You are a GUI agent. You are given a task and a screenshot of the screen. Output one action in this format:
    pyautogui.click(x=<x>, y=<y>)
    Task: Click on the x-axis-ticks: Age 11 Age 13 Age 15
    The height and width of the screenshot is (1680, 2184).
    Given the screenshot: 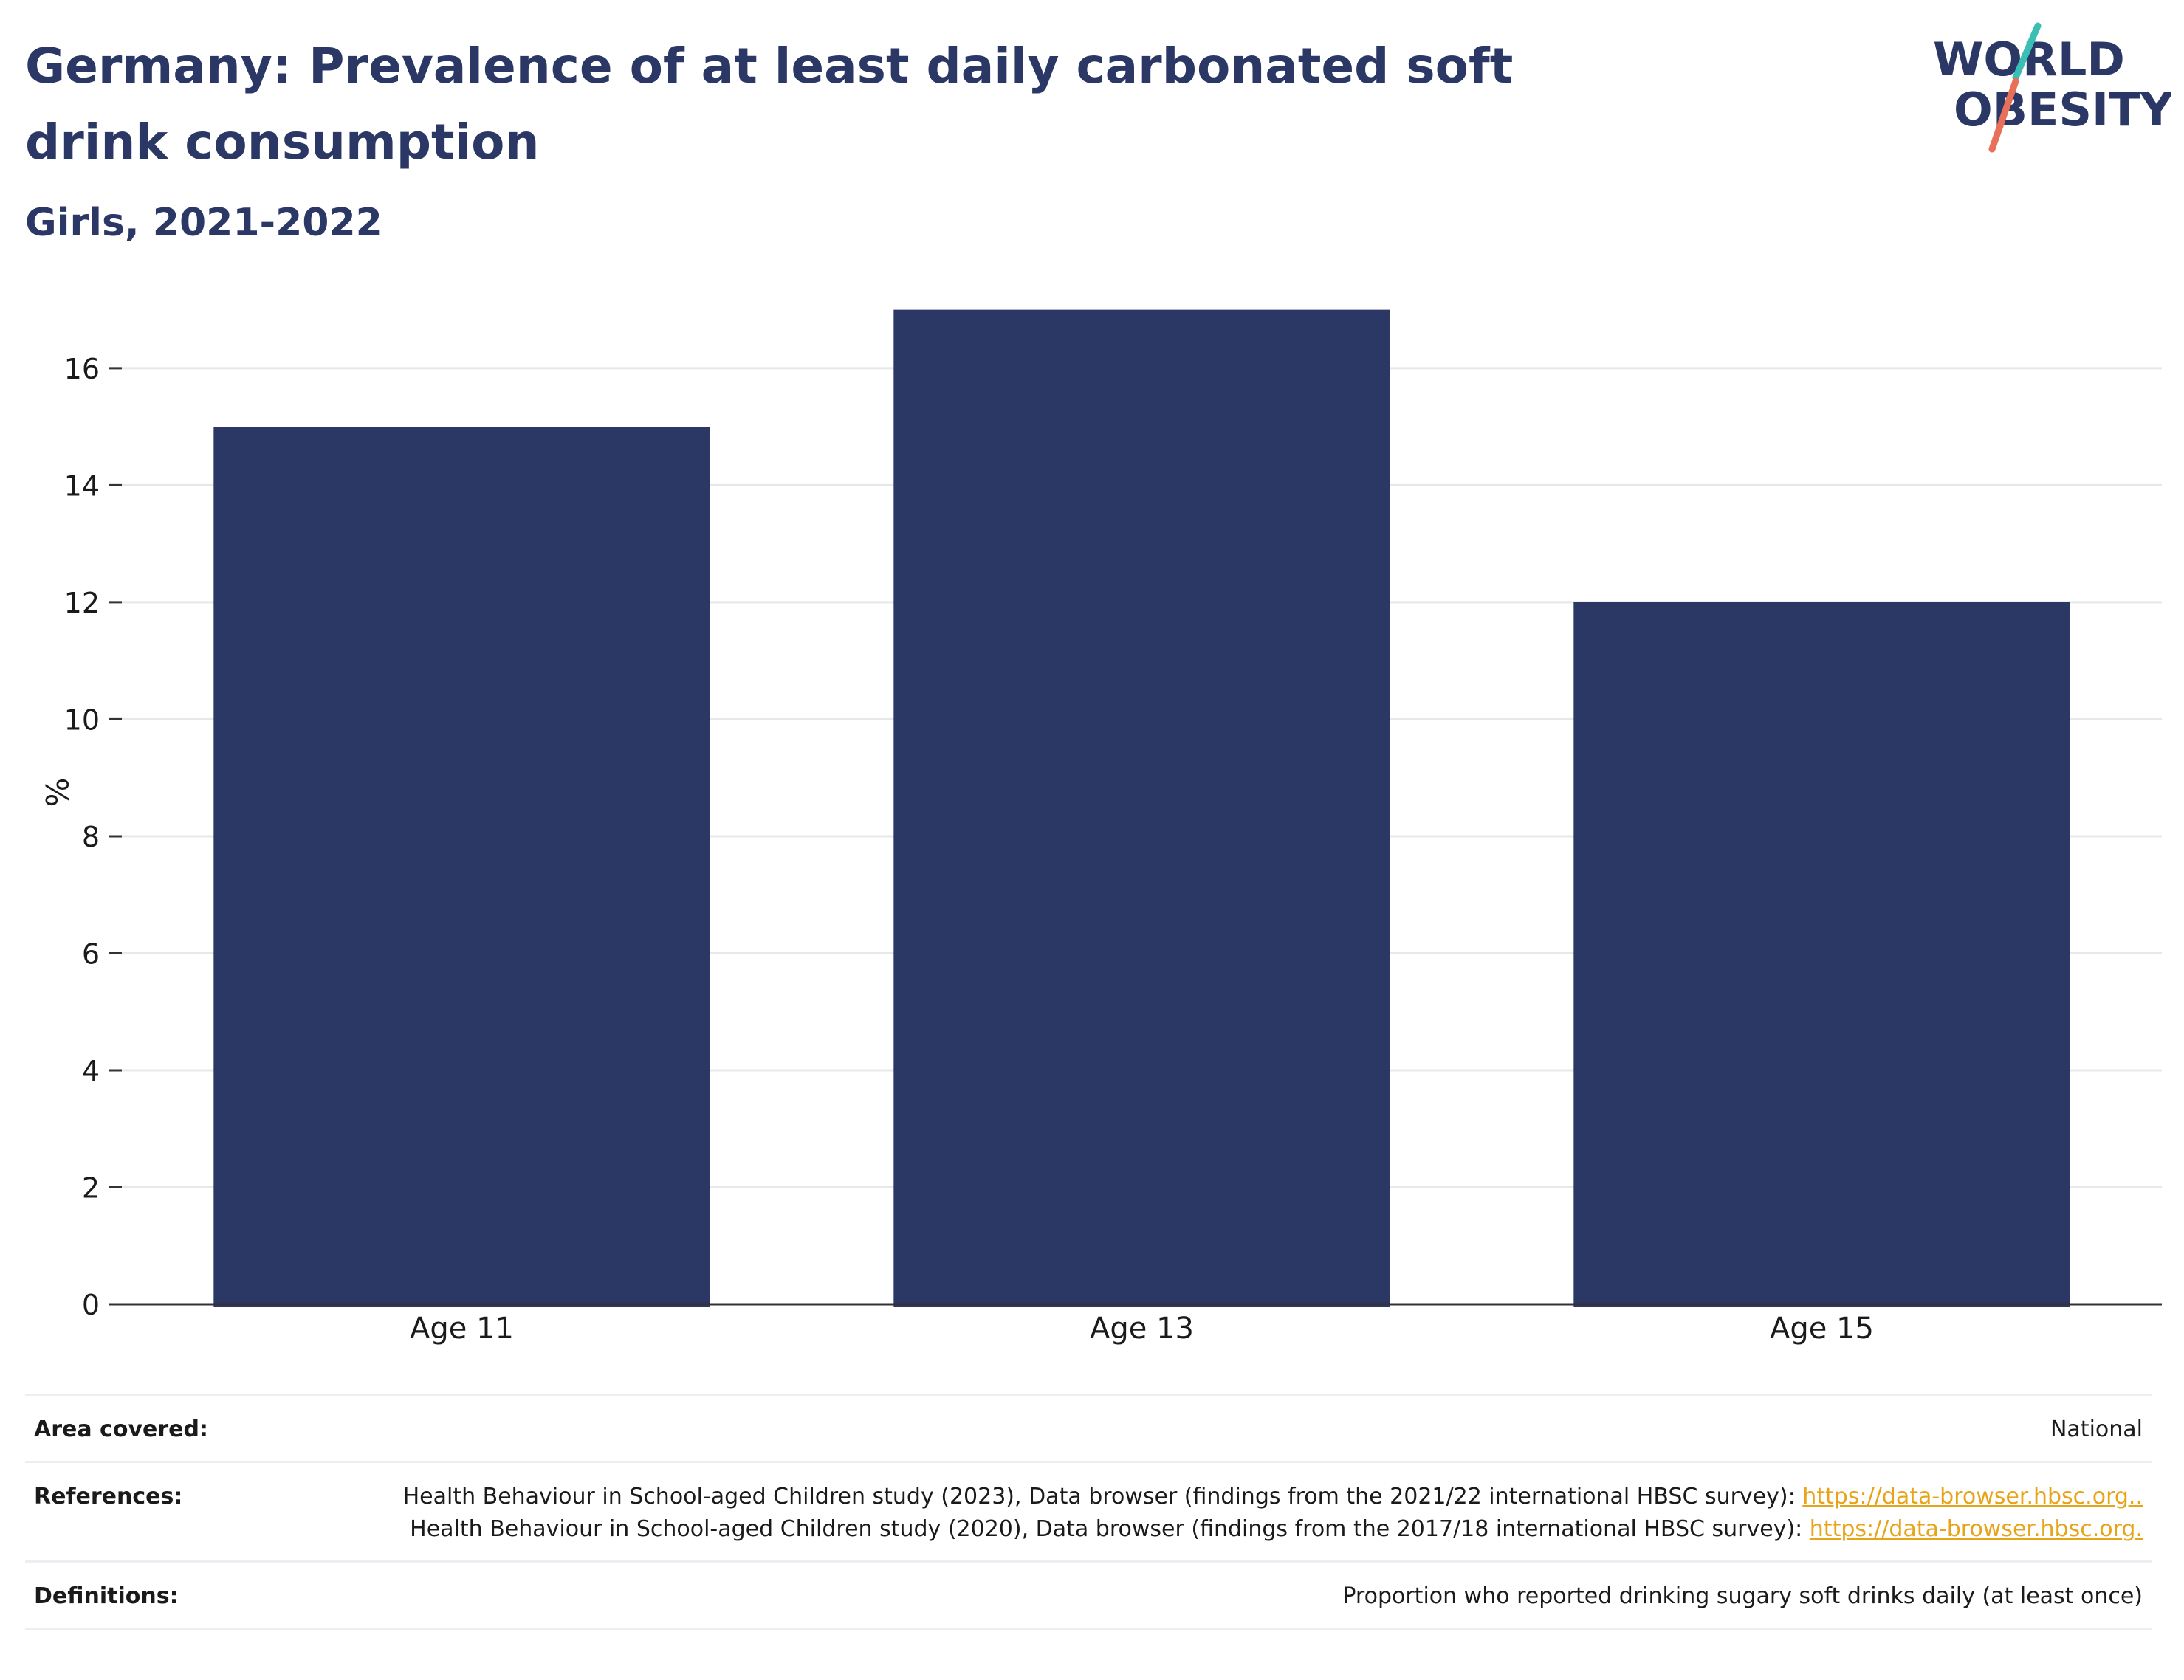 What is the action you would take?
    pyautogui.click(x=1142, y=1329)
    